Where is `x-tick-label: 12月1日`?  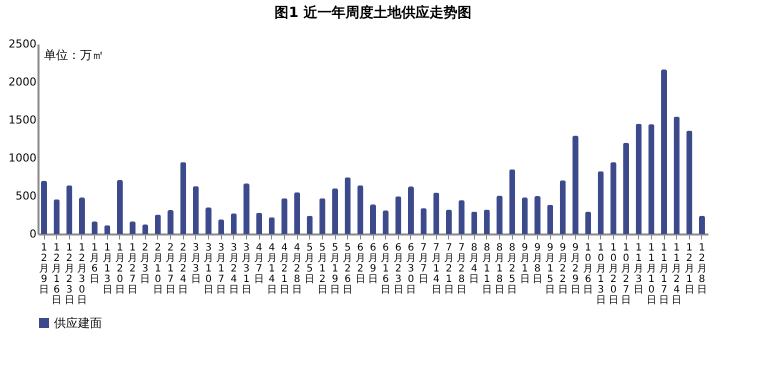
x-tick-label: 12月1日 is located at coordinates (689, 269).